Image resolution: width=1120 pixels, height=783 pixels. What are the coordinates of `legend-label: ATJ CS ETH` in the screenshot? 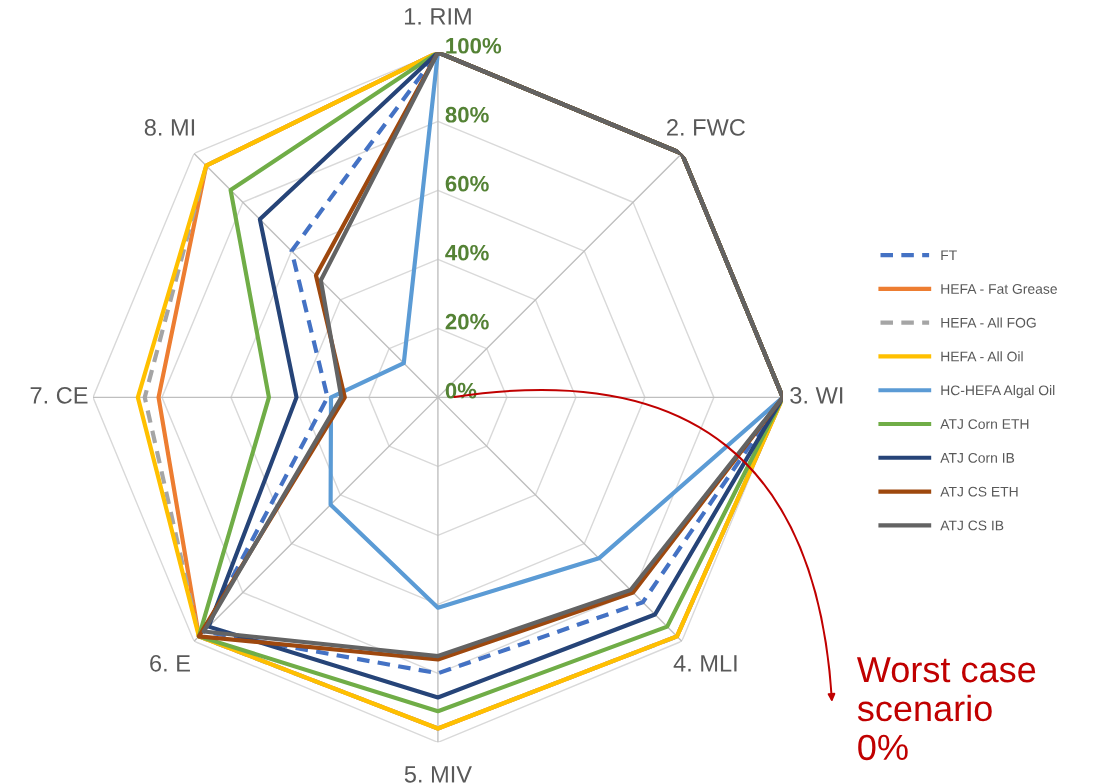 It's located at (979, 491).